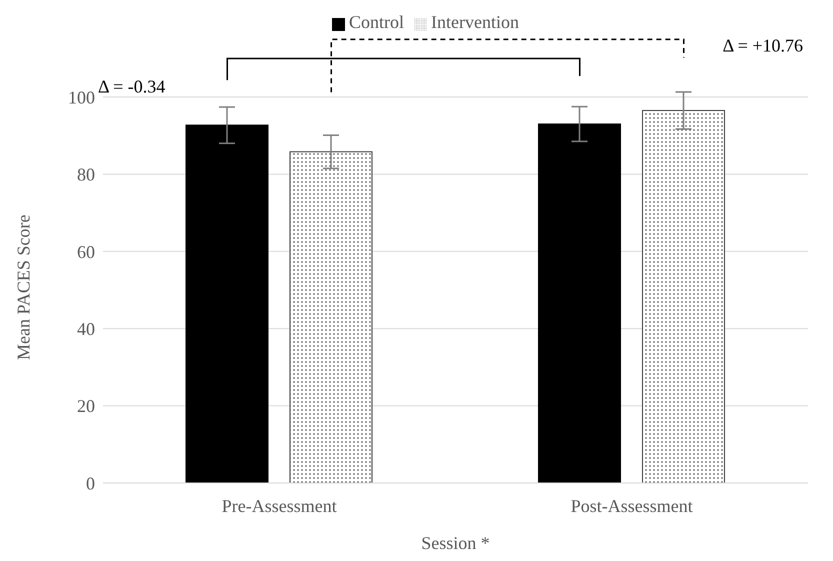 The height and width of the screenshot is (561, 833). I want to click on text: Δ = -0.34, so click(132, 86).